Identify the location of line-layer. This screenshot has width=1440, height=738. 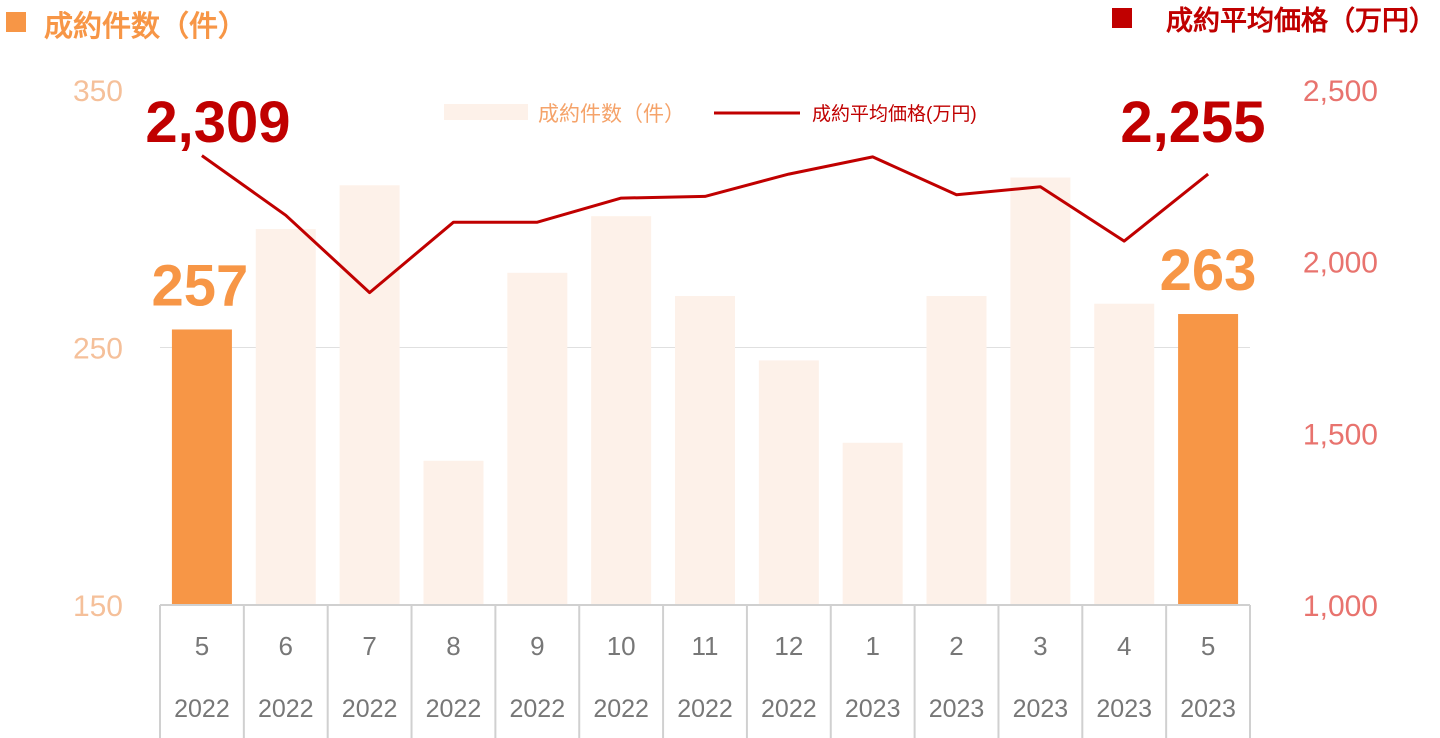
(705, 224).